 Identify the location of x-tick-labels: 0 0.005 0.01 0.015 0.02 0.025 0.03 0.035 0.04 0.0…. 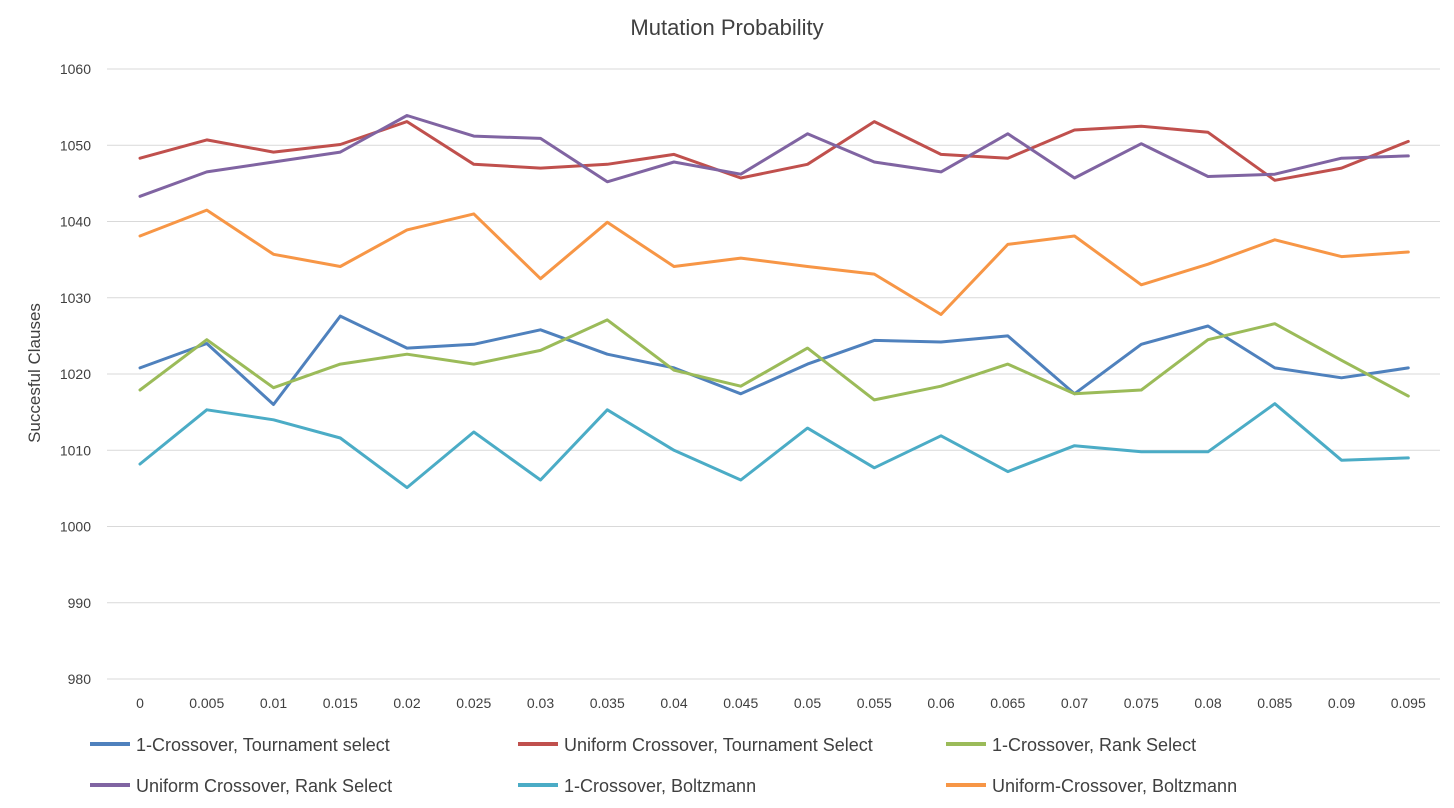
(781, 703).